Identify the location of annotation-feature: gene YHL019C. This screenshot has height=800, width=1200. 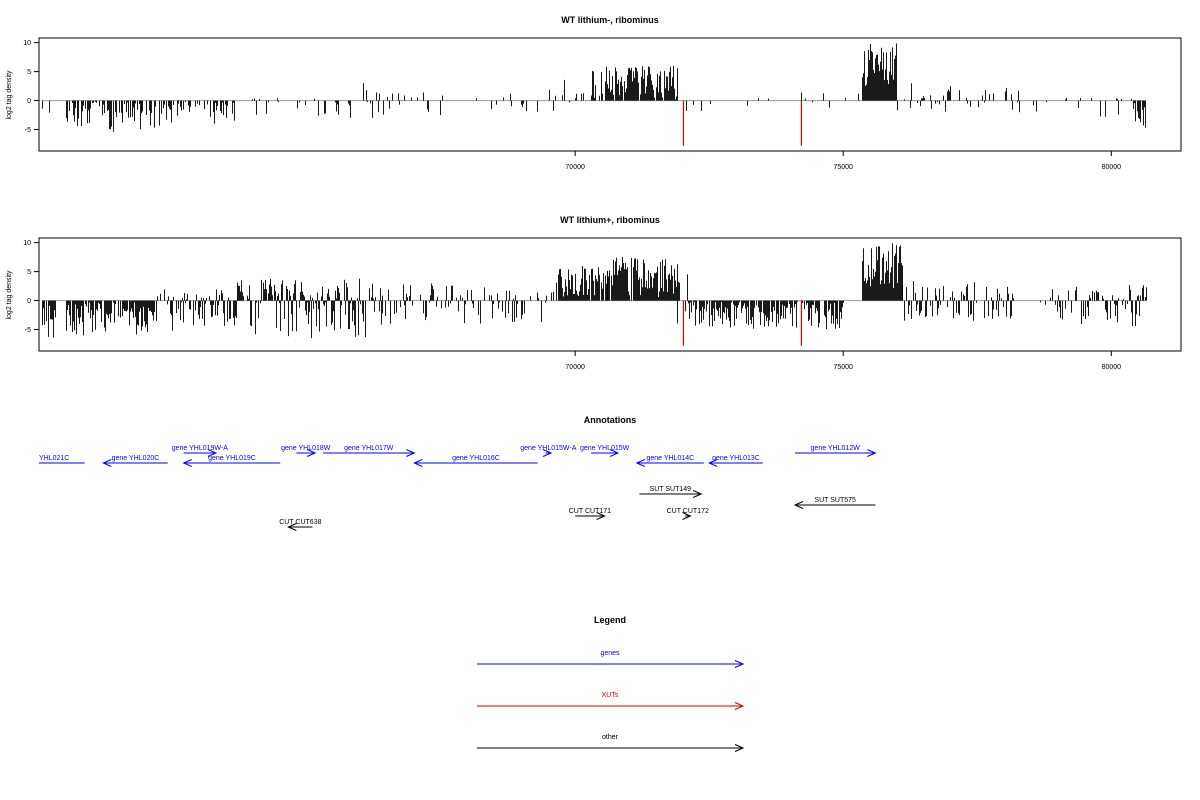
(231, 461).